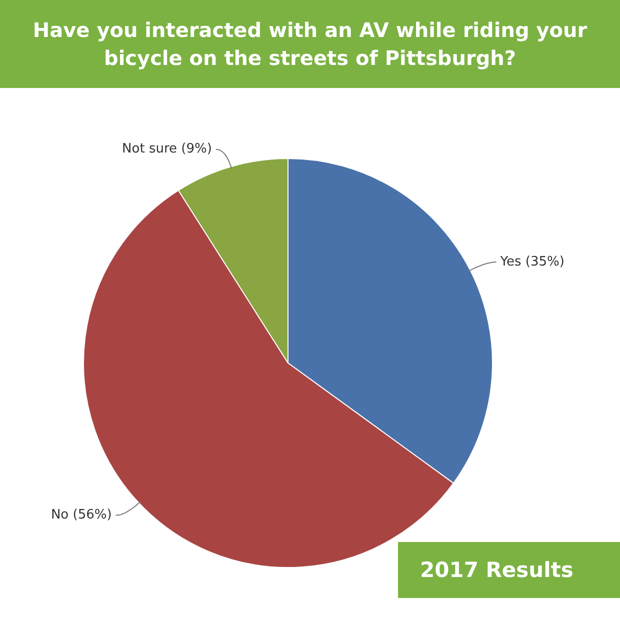  I want to click on slice-label: Not sure (9%), so click(167, 149).